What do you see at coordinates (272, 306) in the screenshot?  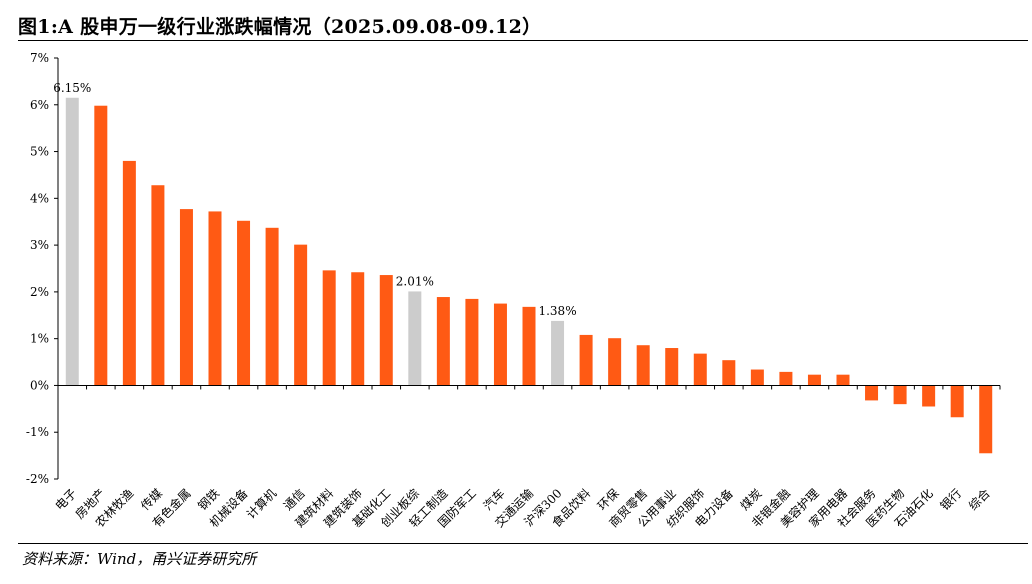 I see `bar-计算机` at bounding box center [272, 306].